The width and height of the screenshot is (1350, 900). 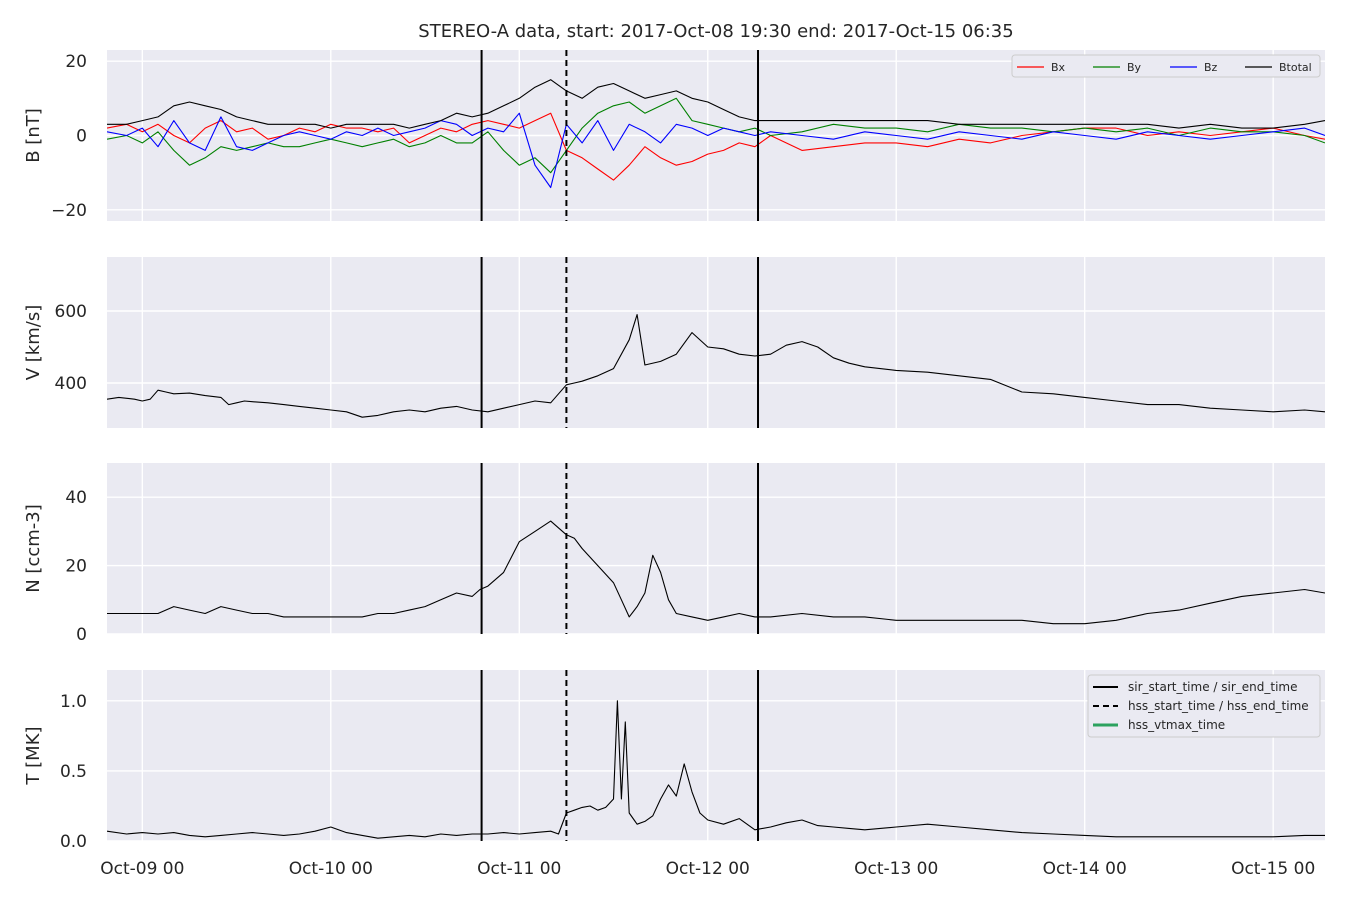 What do you see at coordinates (1085, 869) in the screenshot?
I see `x-tick-label: Oct-14 00` at bounding box center [1085, 869].